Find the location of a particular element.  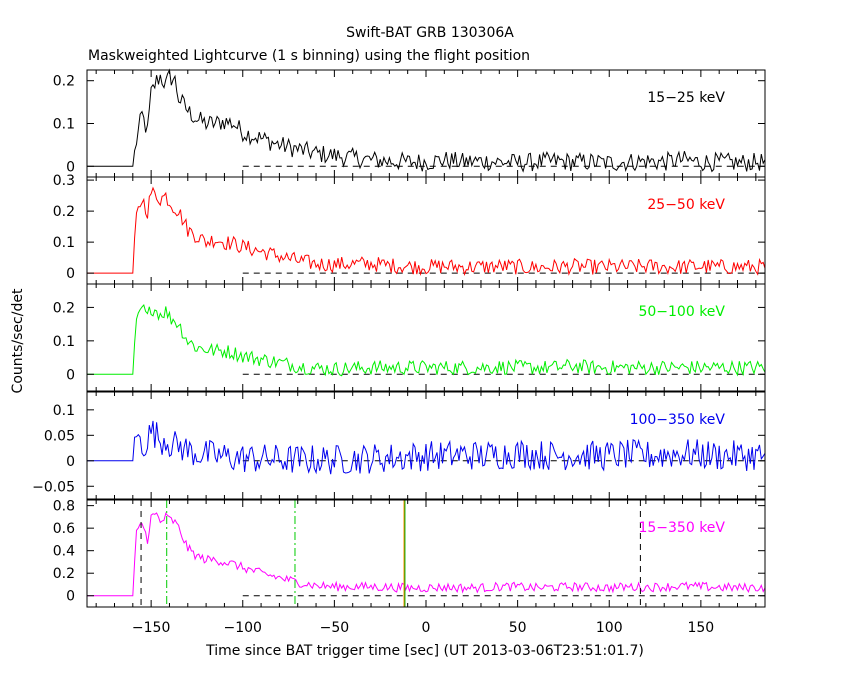

x-tick-label: −50 is located at coordinates (335, 628).